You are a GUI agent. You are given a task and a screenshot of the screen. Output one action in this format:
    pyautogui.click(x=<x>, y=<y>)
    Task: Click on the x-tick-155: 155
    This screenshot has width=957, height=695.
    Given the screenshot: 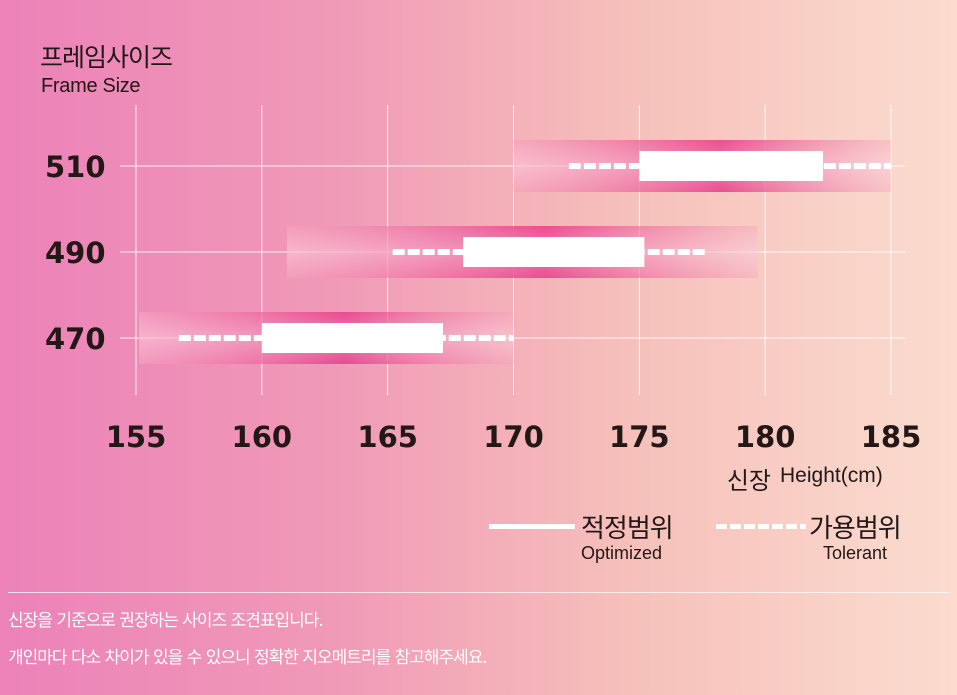 What is the action you would take?
    pyautogui.click(x=136, y=437)
    